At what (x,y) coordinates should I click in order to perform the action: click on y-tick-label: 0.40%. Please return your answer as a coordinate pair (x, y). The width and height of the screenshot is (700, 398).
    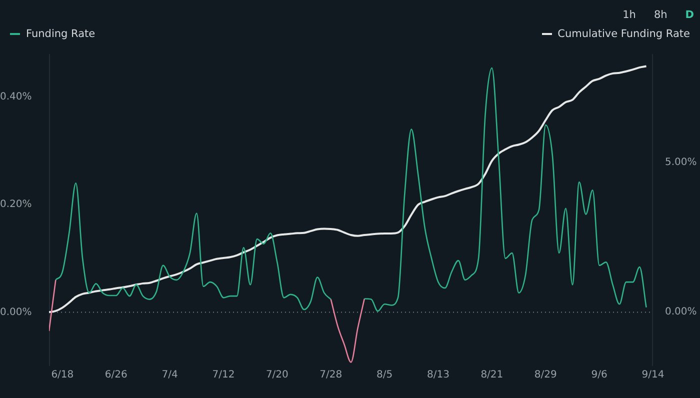
    Looking at the image, I should click on (16, 97).